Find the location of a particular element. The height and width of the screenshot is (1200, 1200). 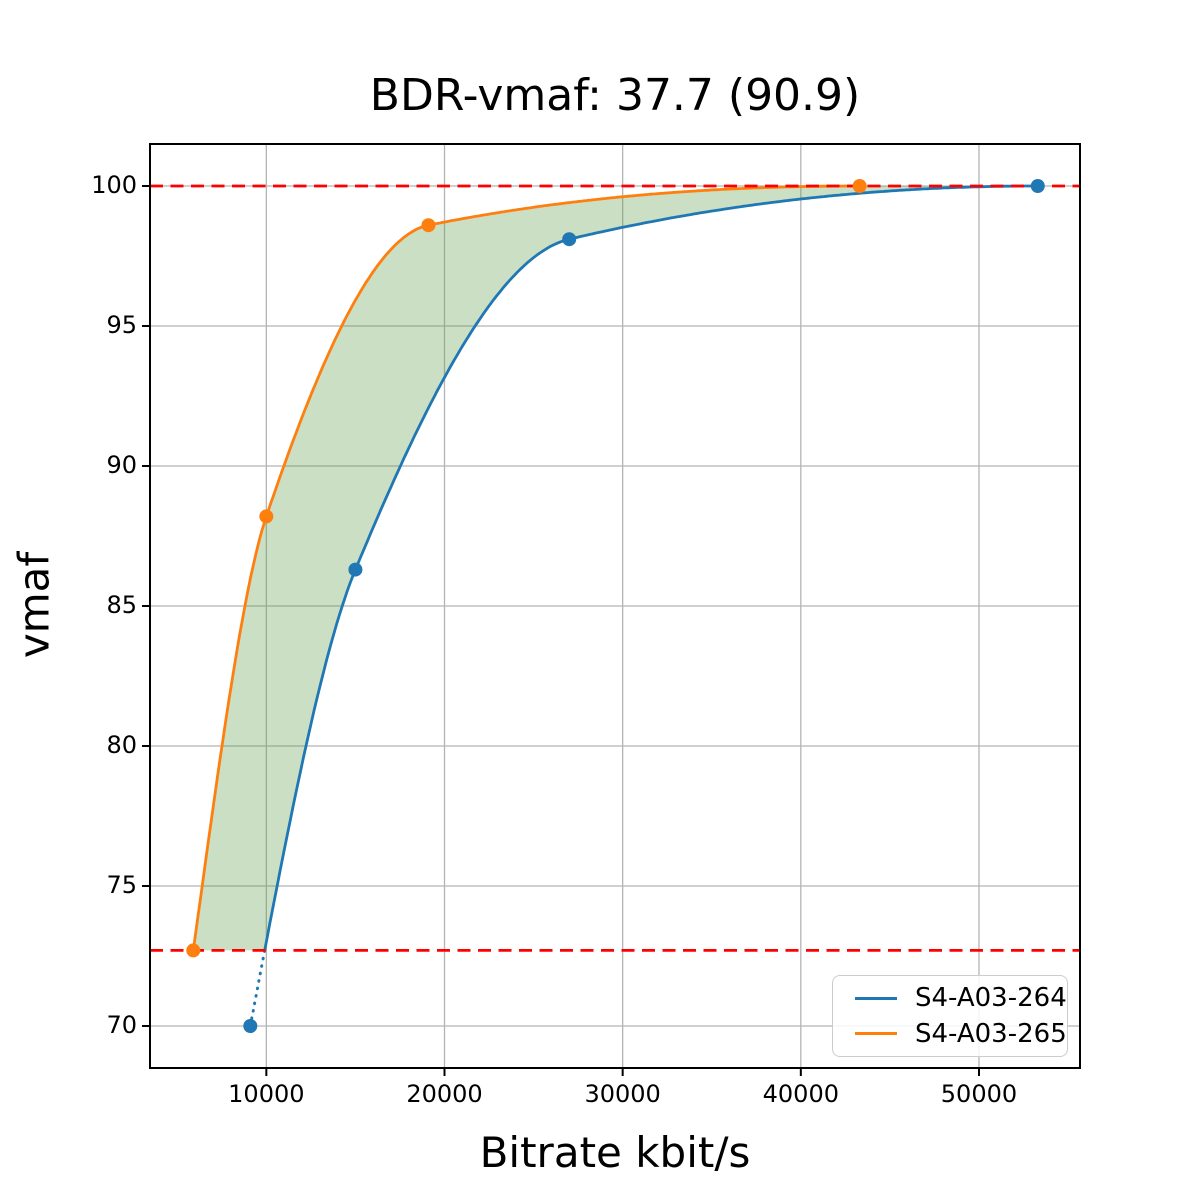

legend-label-265: S4-A03-265 is located at coordinates (991, 1033).